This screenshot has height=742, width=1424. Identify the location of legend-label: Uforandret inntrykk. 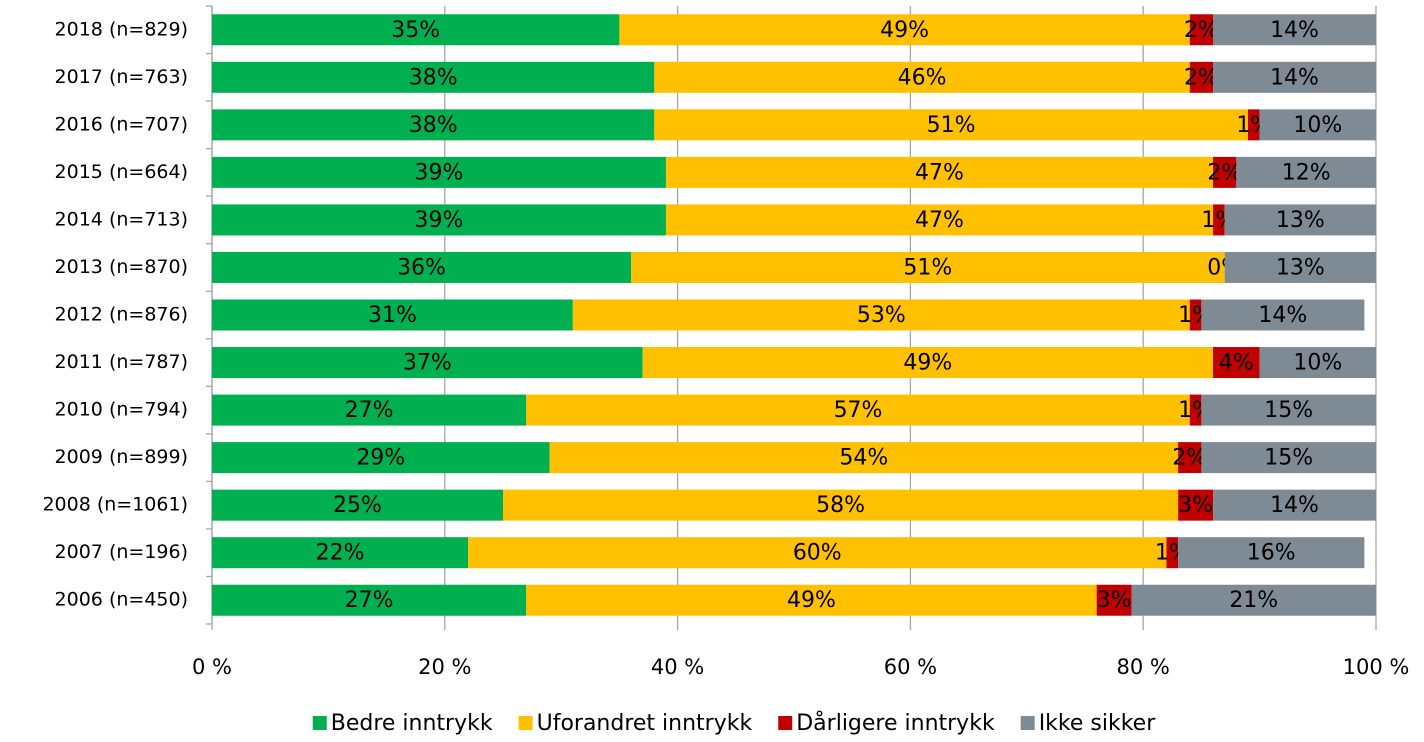
(645, 723).